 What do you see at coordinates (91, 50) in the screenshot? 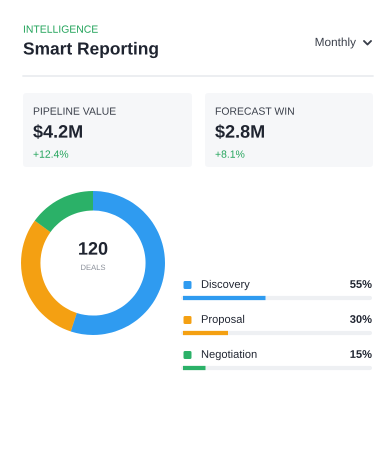
I see `chart-title: Smart Reporting` at bounding box center [91, 50].